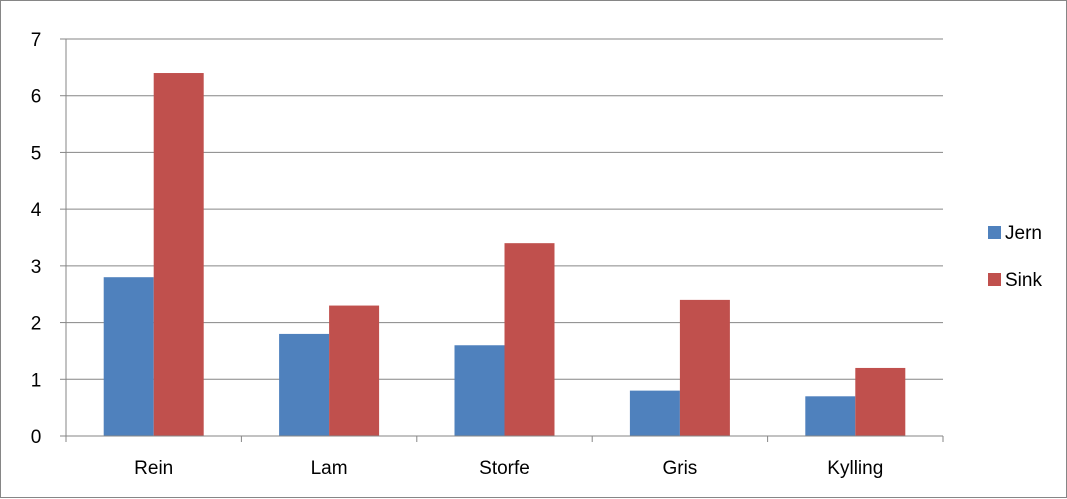 This screenshot has height=499, width=1067. I want to click on y-tick-label: 1, so click(36, 380).